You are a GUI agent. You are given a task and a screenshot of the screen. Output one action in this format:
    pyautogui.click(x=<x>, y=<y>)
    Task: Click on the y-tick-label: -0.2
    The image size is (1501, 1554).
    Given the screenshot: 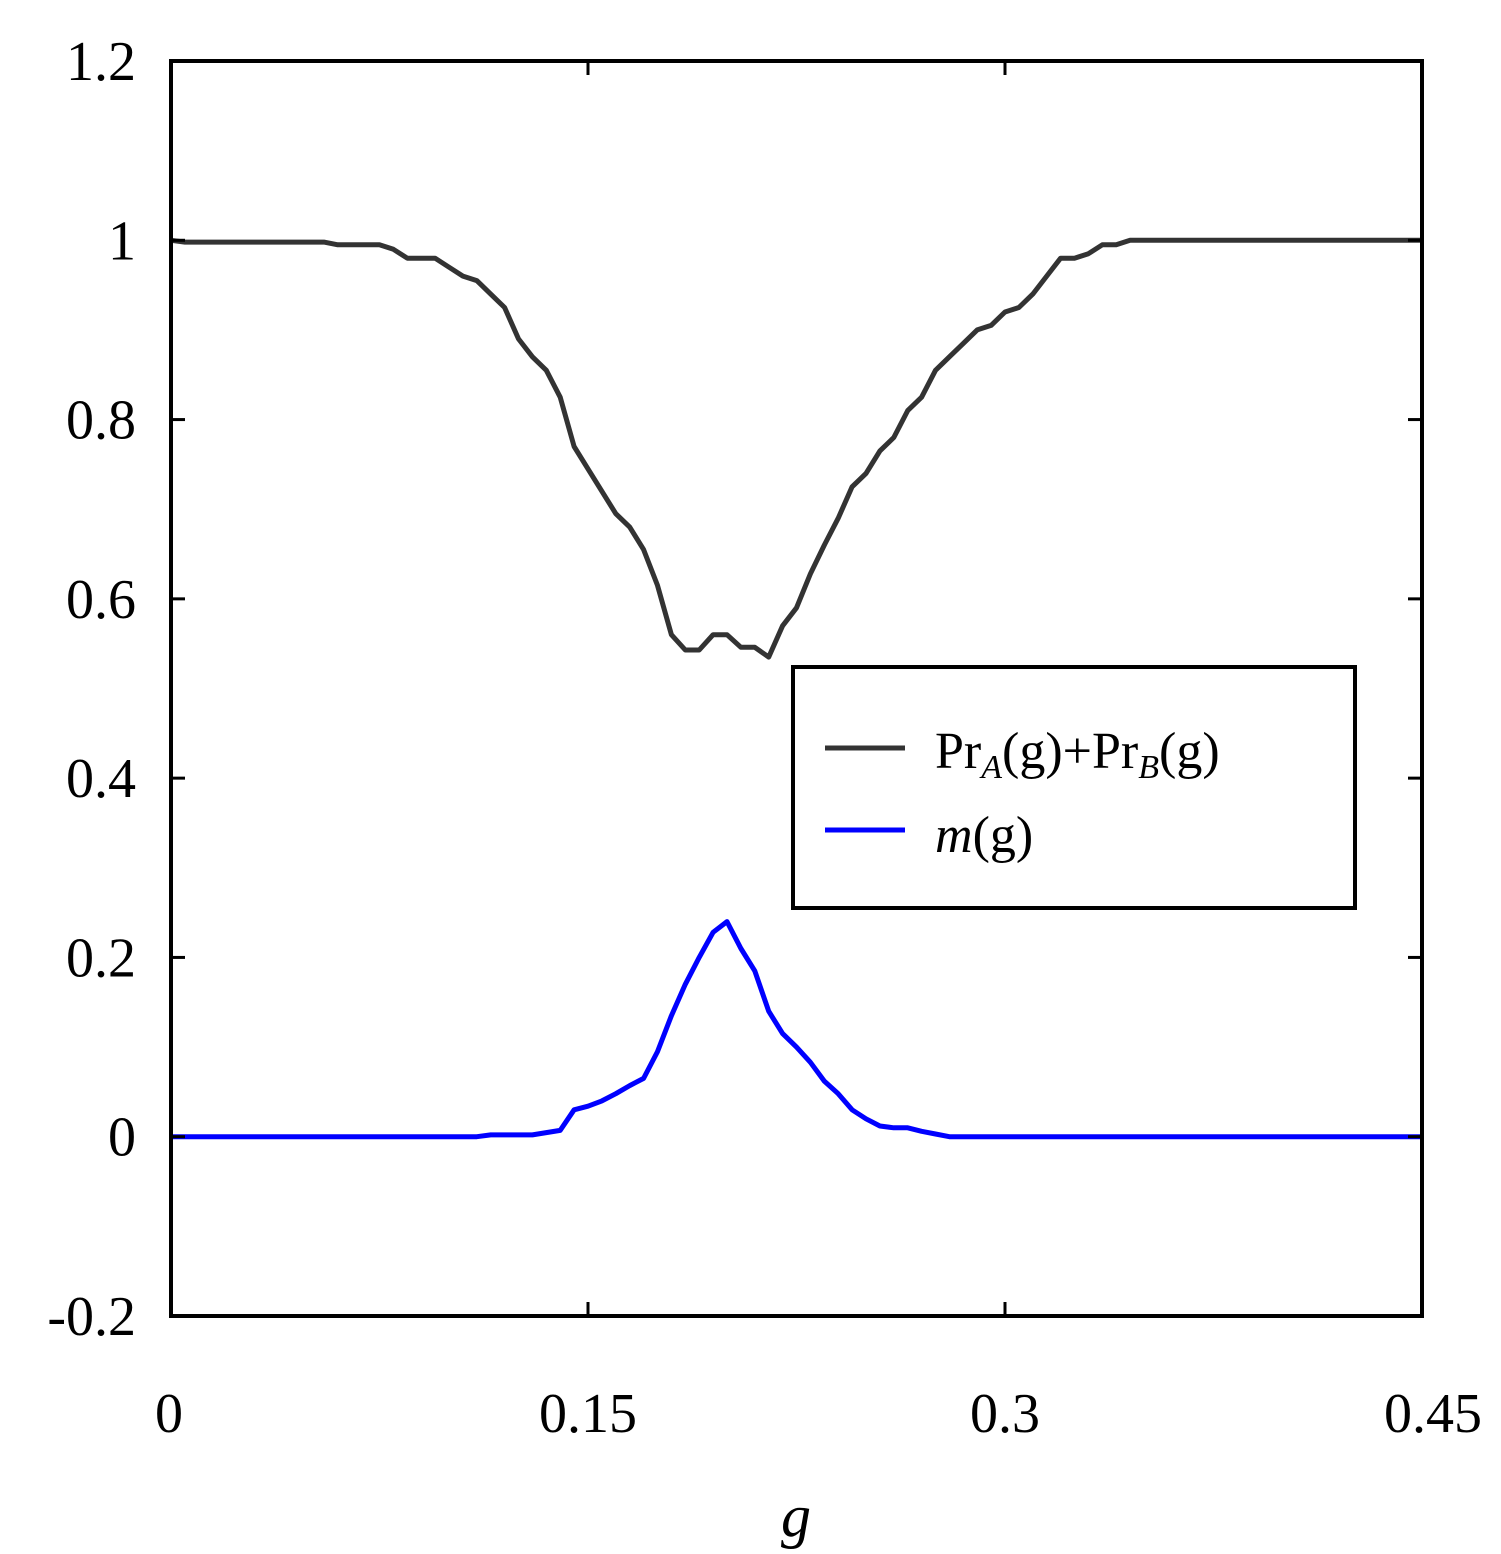 What is the action you would take?
    pyautogui.click(x=91, y=1317)
    